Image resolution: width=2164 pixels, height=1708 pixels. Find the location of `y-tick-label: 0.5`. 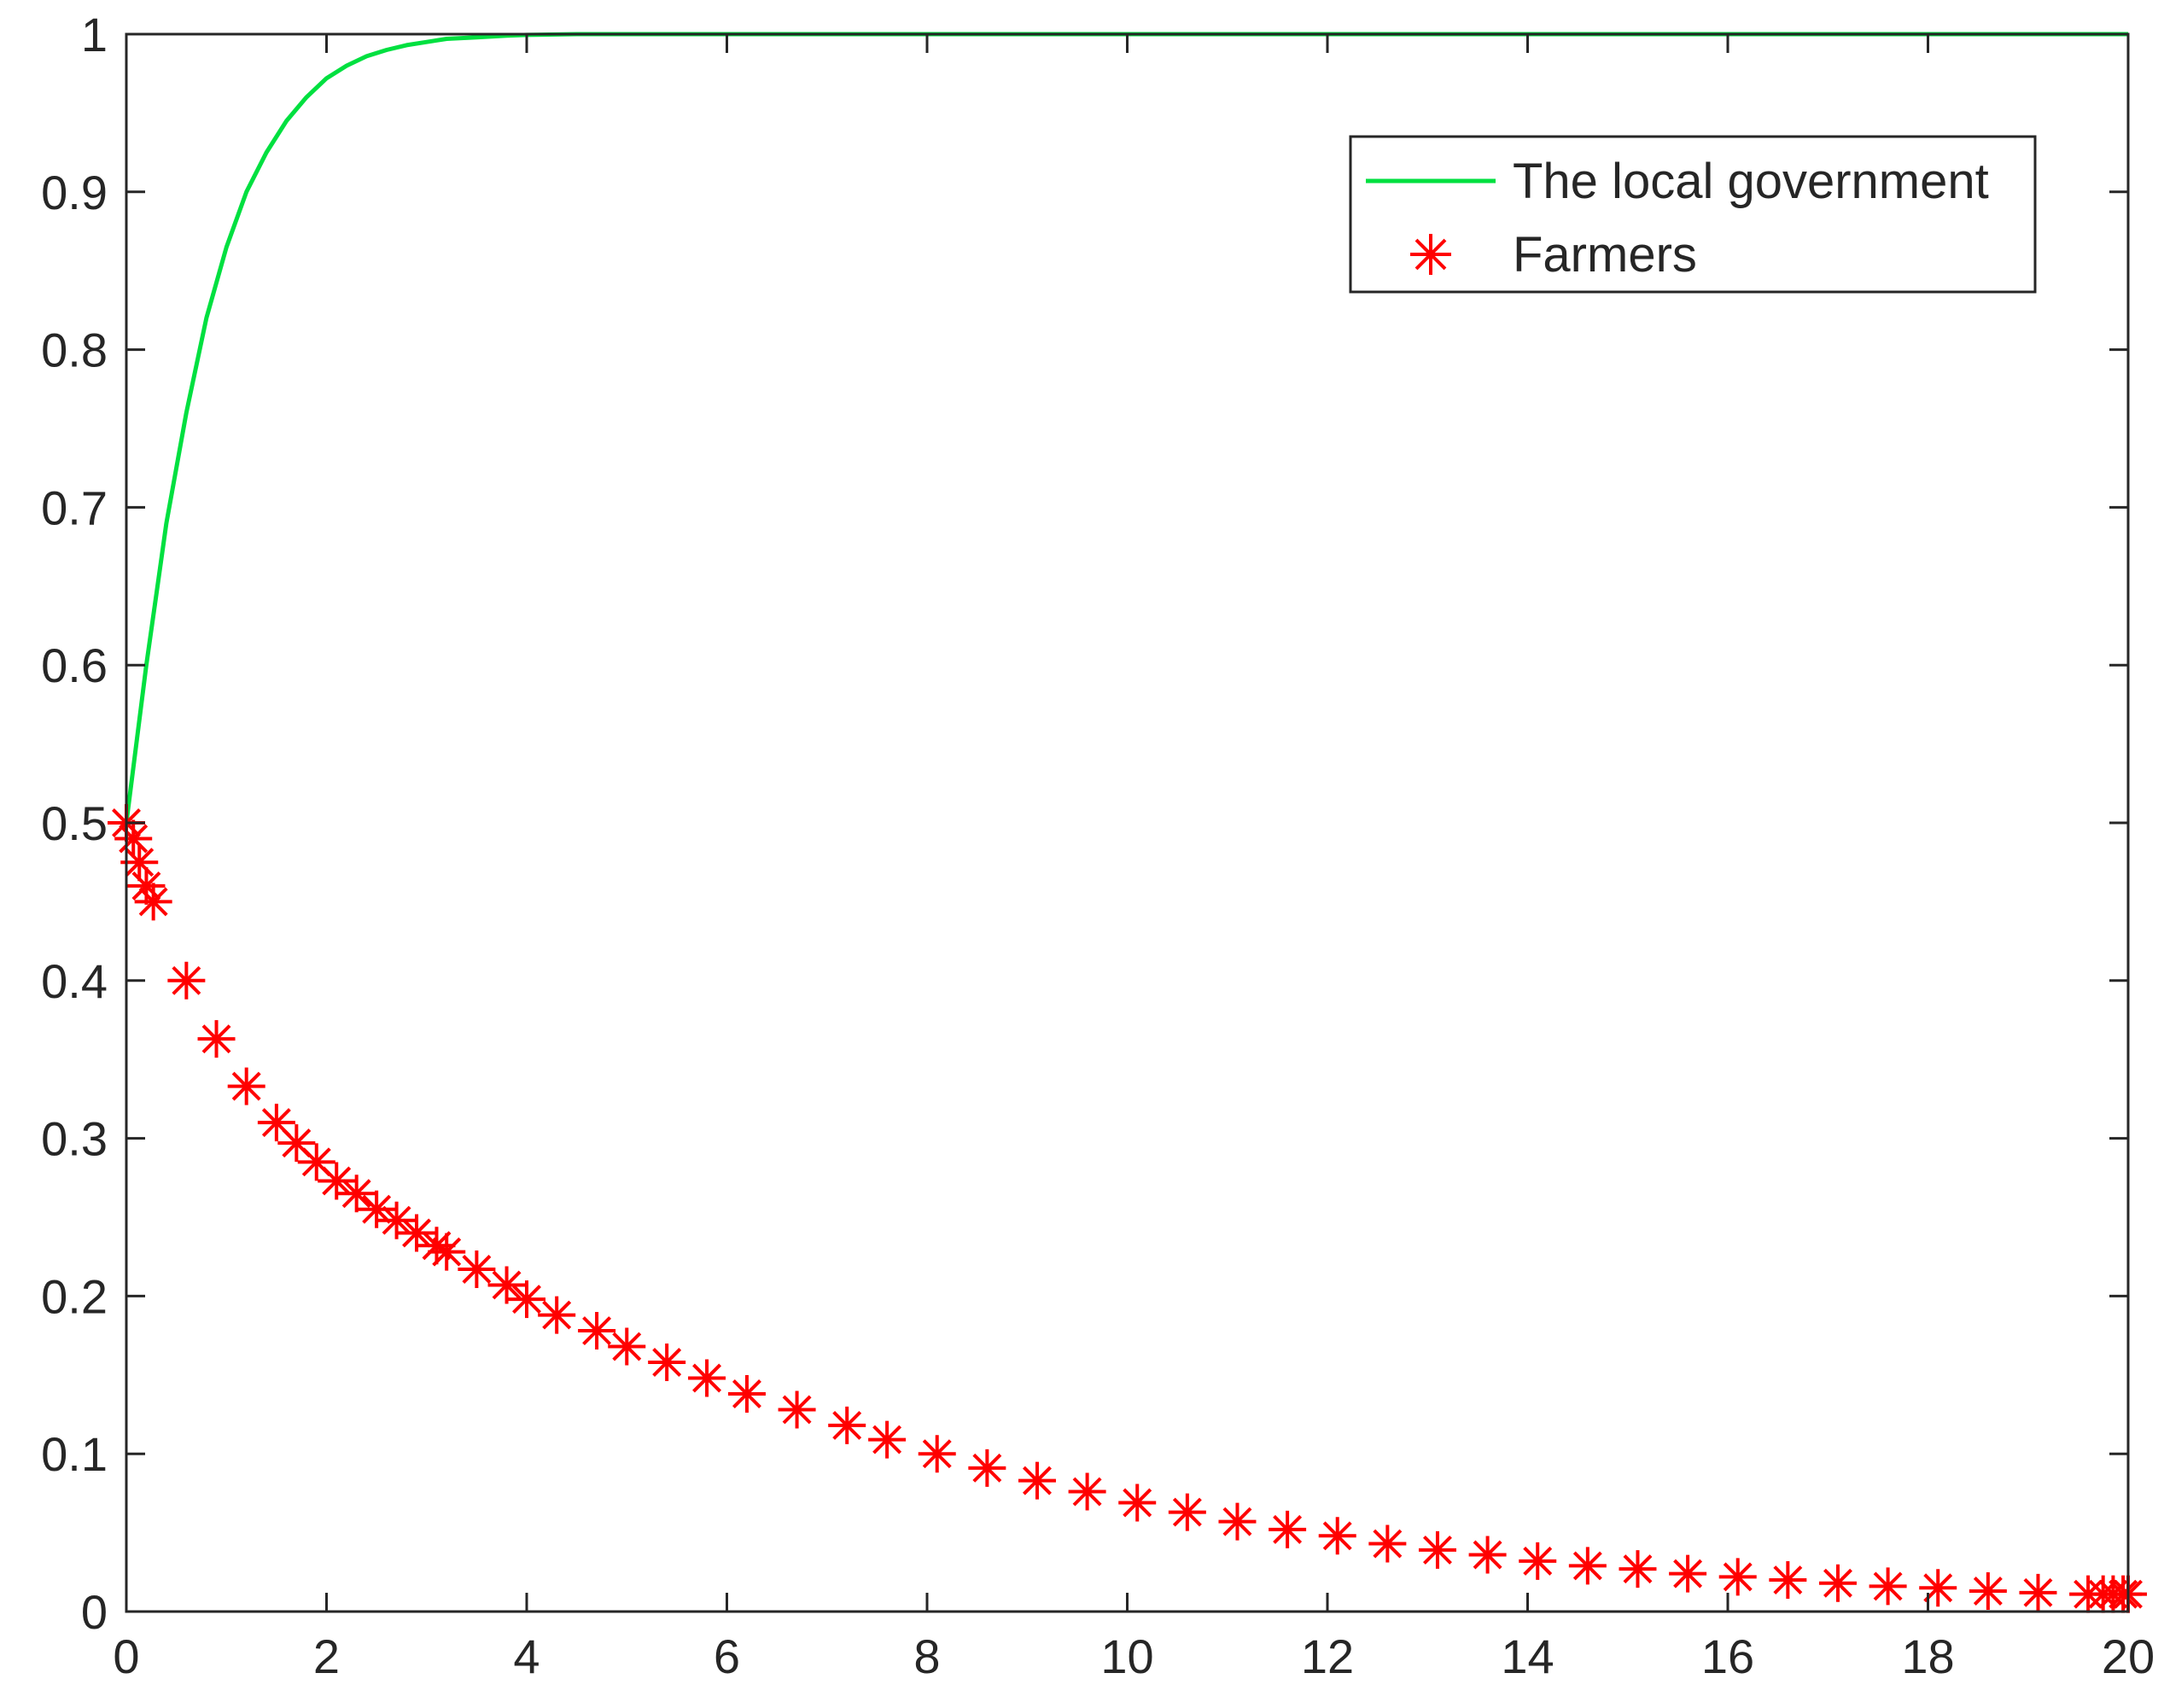

y-tick-label: 0.5 is located at coordinates (74, 823).